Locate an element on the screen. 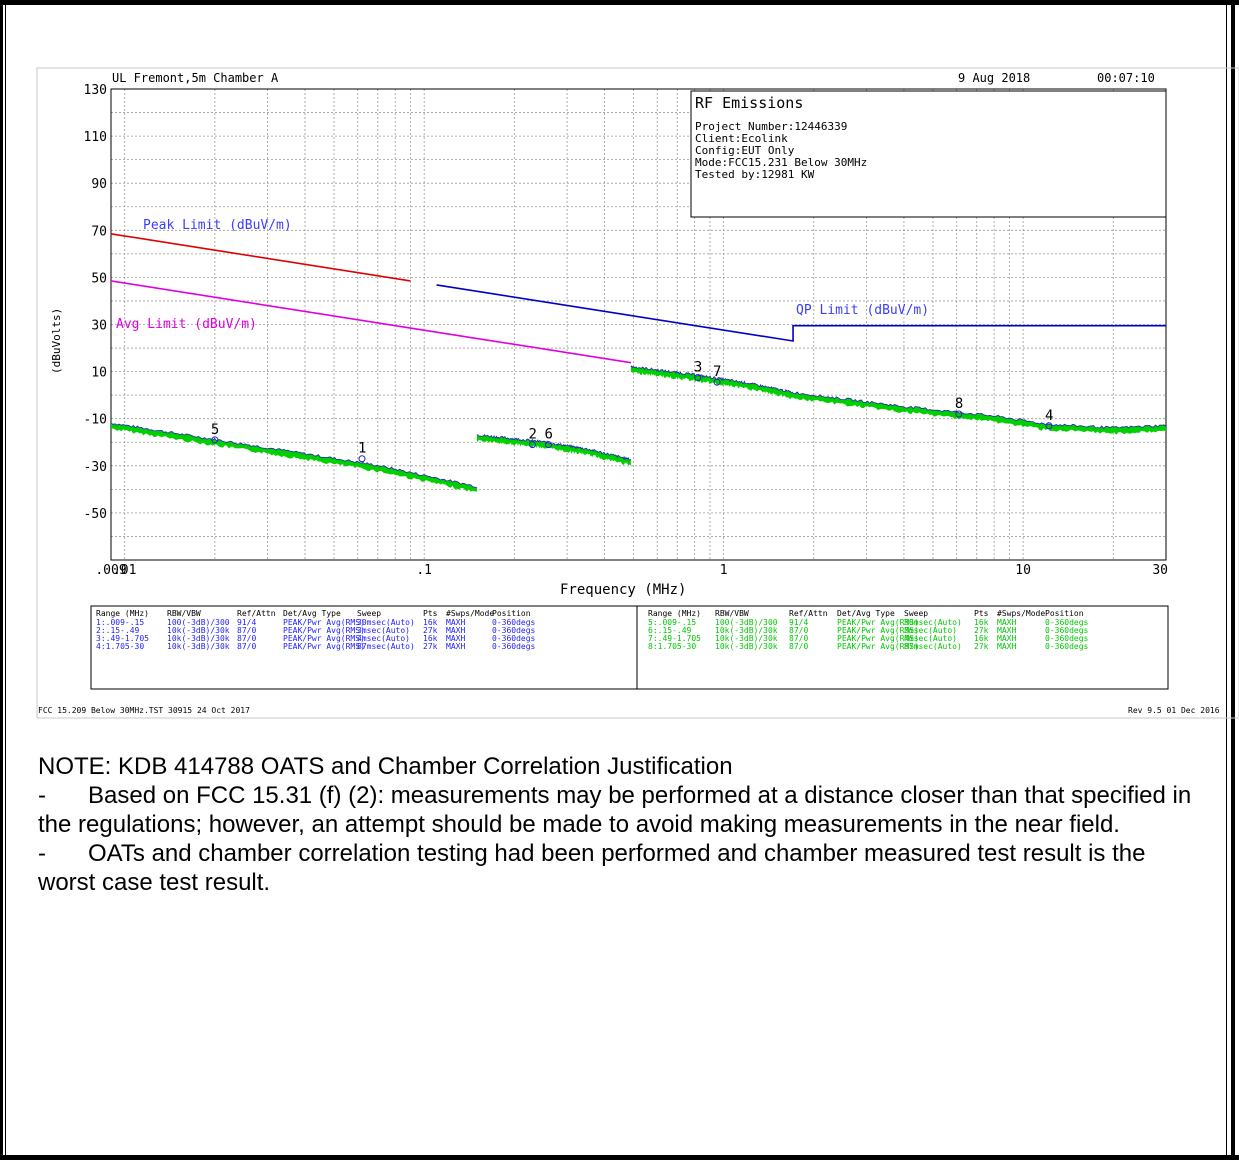  x-tick-label: 1 is located at coordinates (724, 570).